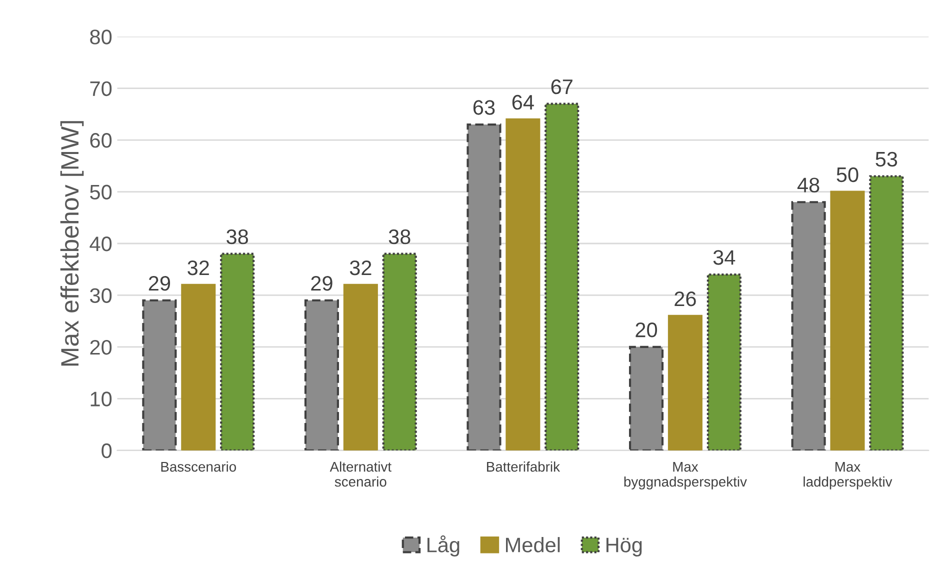 The width and height of the screenshot is (938, 563). Describe the element at coordinates (561, 86) in the screenshot. I see `data-label: 67` at that location.